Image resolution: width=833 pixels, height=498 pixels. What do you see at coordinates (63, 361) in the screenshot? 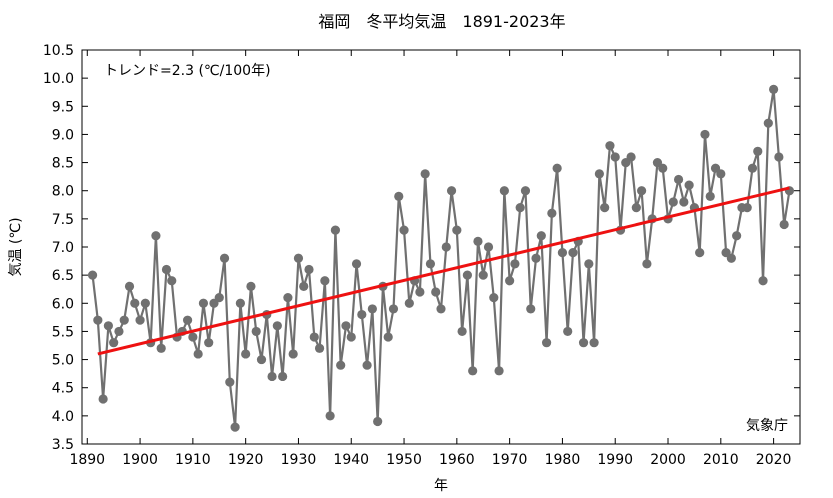
I see `y-tick-label: 5.0` at bounding box center [63, 361].